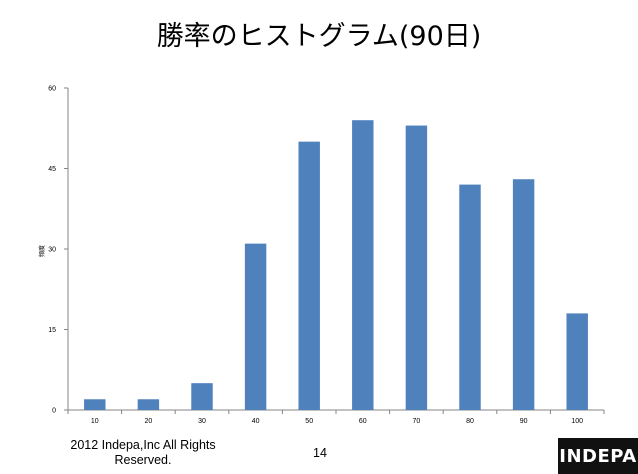 The height and width of the screenshot is (474, 638). Describe the element at coordinates (42, 251) in the screenshot. I see `y-axis-label: 頻度` at that location.